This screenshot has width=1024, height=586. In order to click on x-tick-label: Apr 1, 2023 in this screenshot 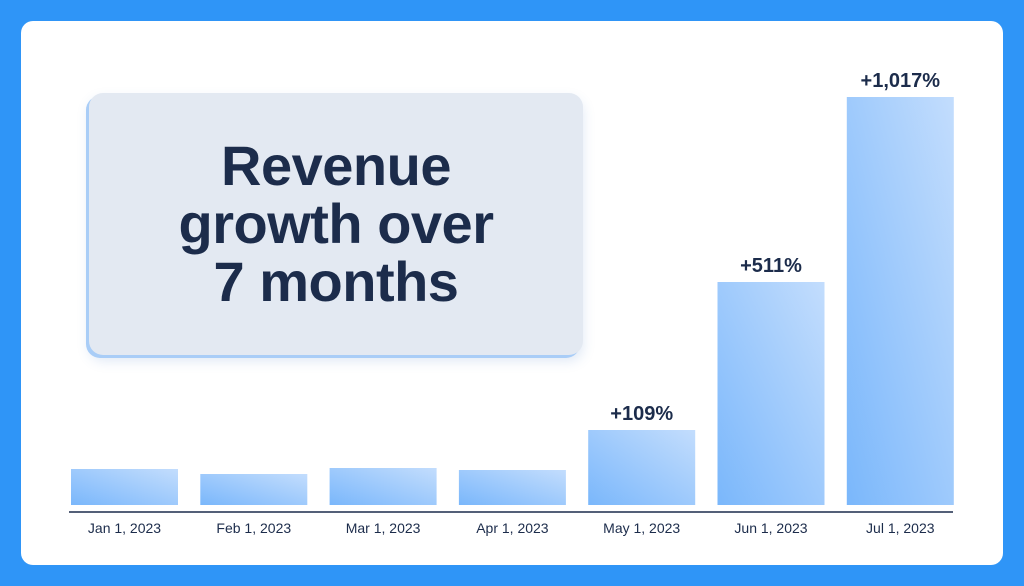, I will do `click(512, 528)`.